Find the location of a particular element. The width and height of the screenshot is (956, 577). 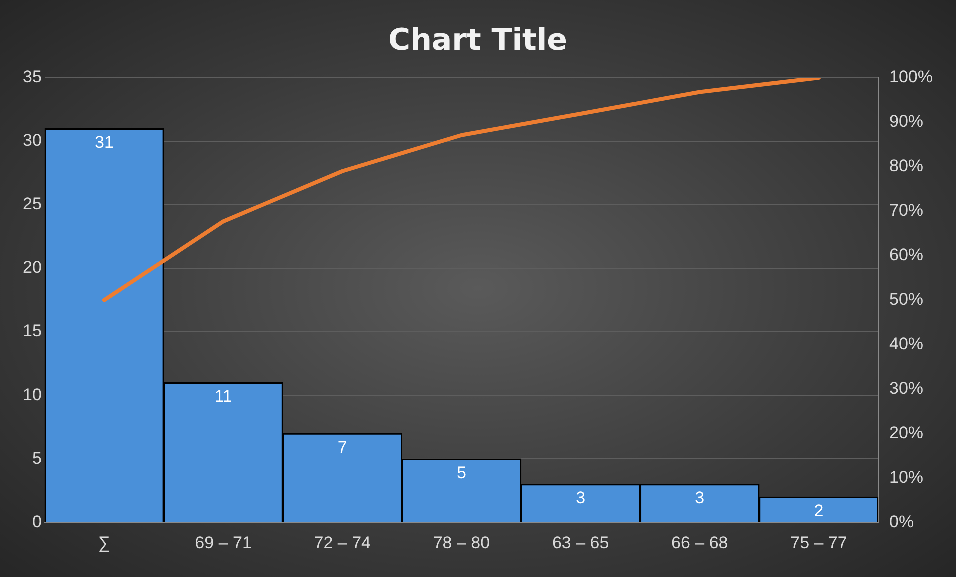

data-label: 2 is located at coordinates (819, 510).